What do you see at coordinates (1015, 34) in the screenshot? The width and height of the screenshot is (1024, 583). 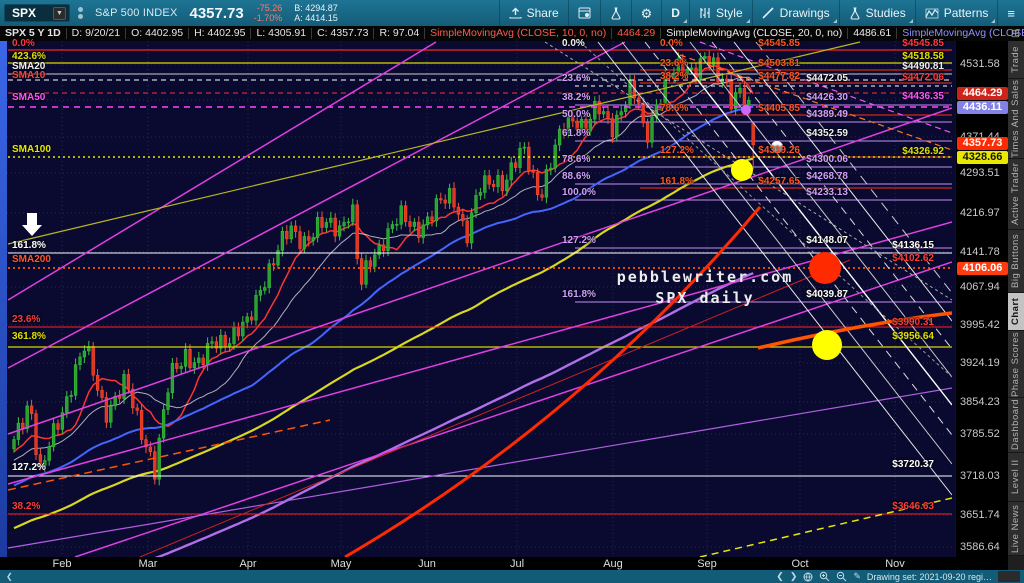 I see `grid-icon: ⊞` at bounding box center [1015, 34].